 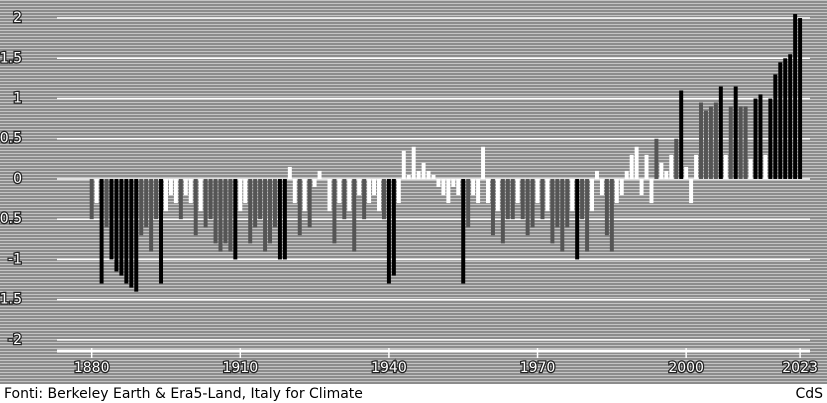 I want to click on x-tick-label: 1880, so click(x=92, y=368).